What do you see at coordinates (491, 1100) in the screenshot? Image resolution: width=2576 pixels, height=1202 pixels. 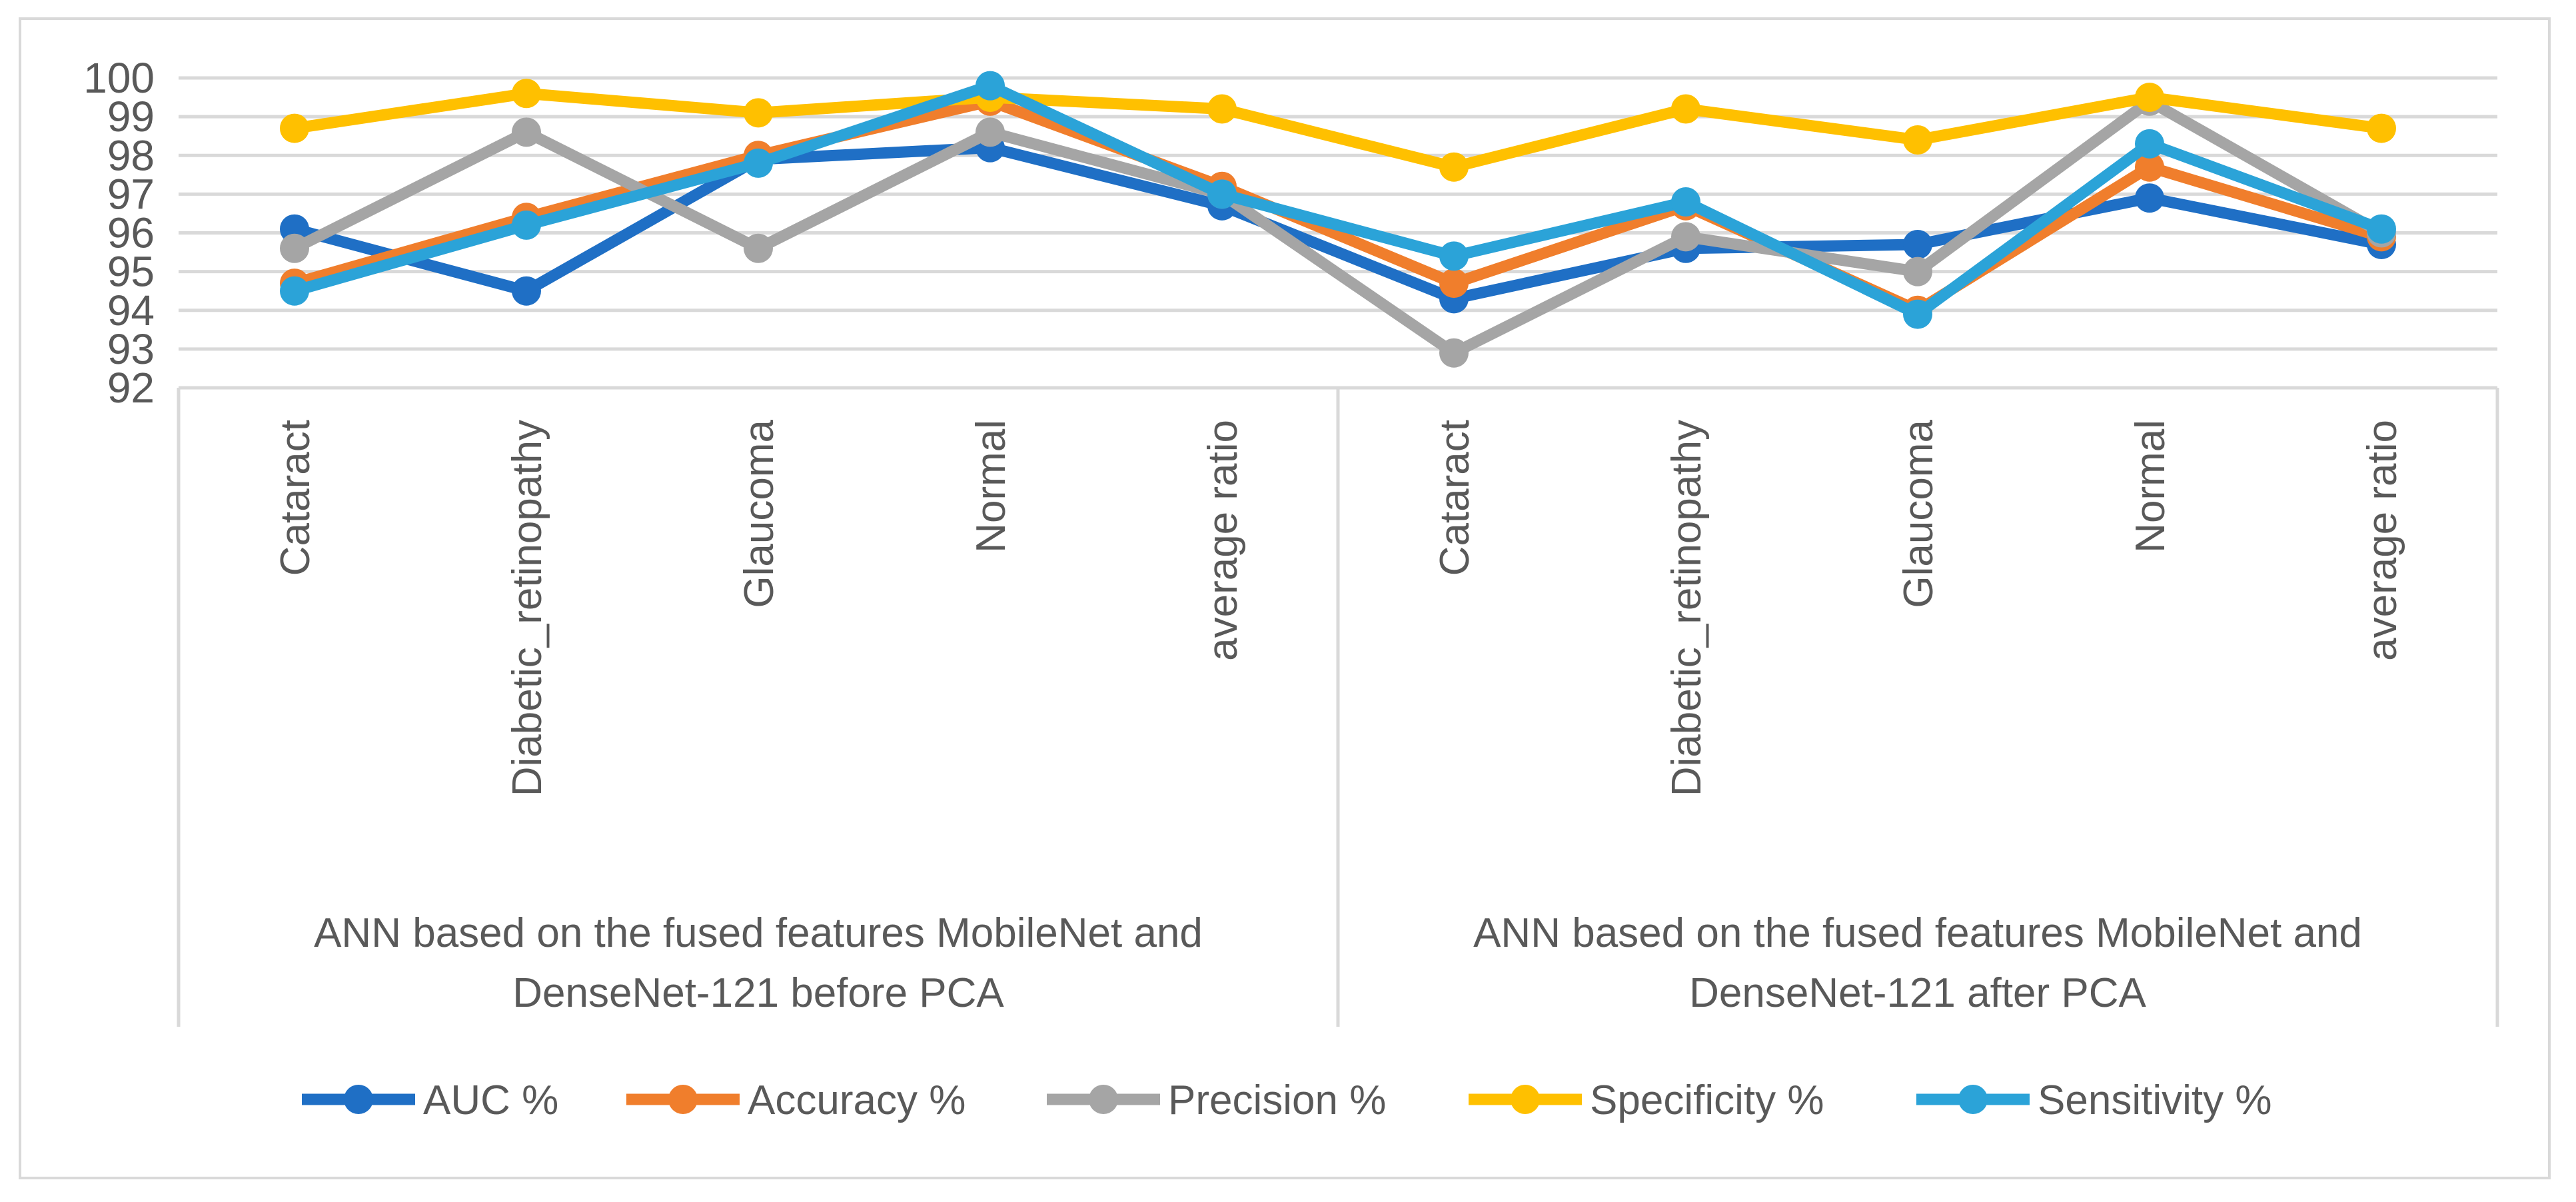 I see `legend-label: AUC %` at bounding box center [491, 1100].